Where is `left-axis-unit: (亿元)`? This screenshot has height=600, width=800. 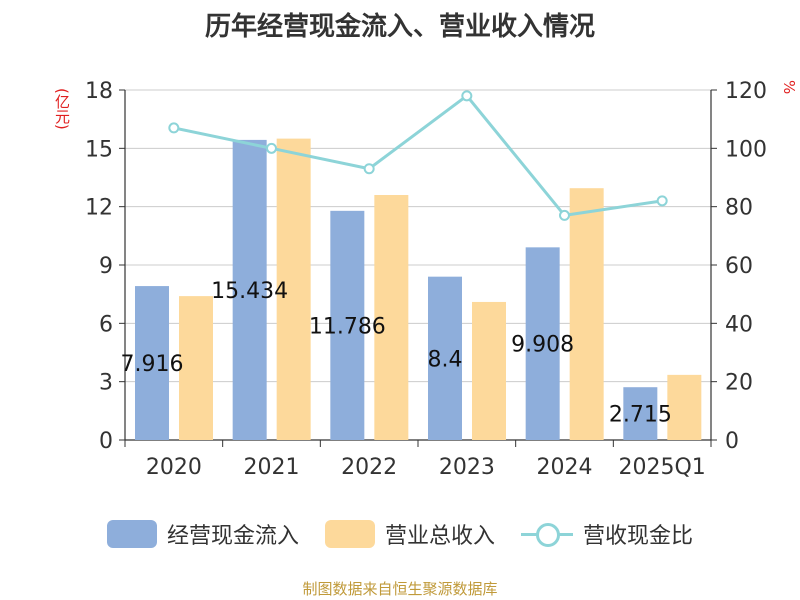 left-axis-unit: (亿元) is located at coordinates (62, 109).